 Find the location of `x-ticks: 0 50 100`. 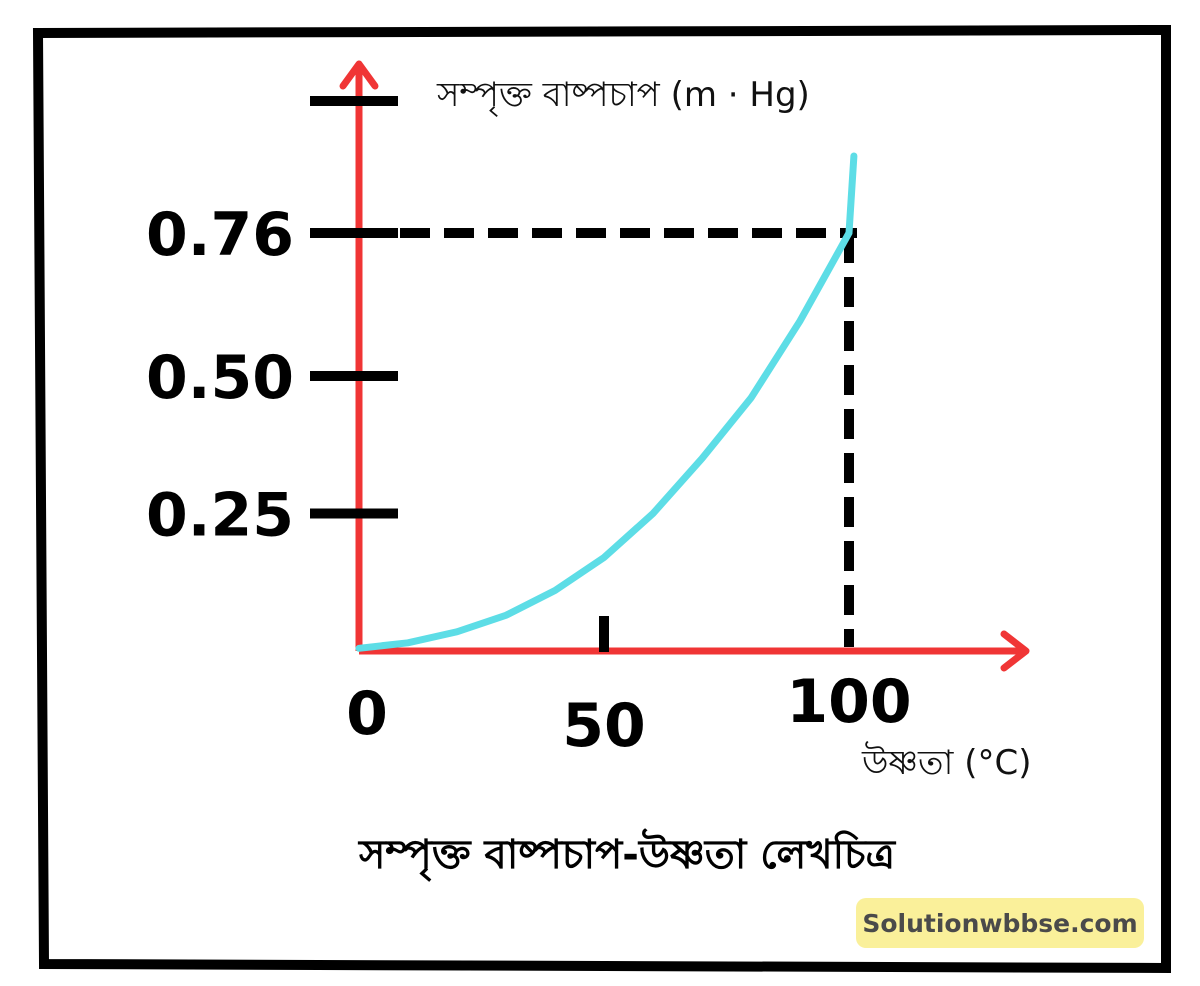

x-ticks: 0 50 100 is located at coordinates (629, 688).